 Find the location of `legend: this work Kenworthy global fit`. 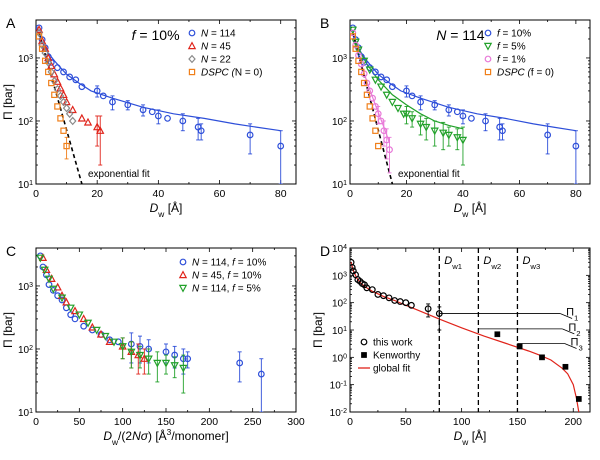

legend: this work Kenworthy global fit is located at coordinates (389, 356).